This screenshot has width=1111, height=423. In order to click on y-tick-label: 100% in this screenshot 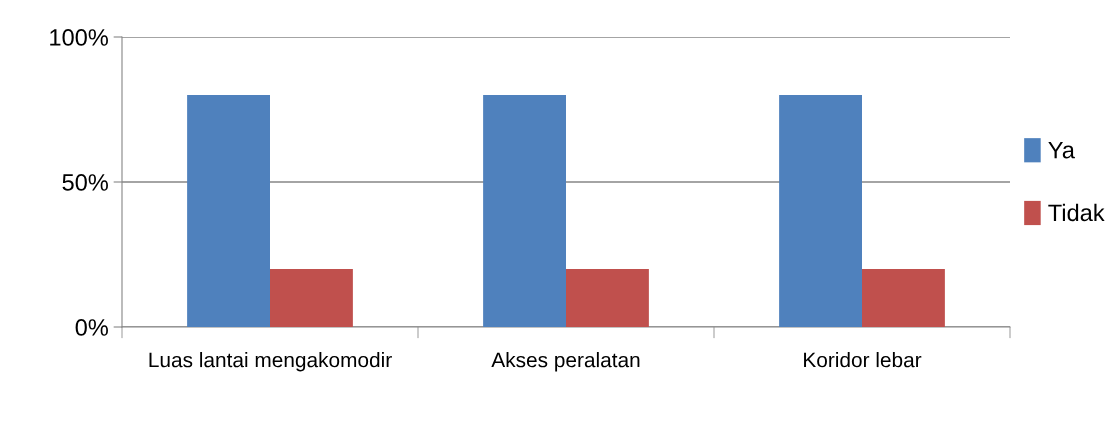, I will do `click(79, 37)`.